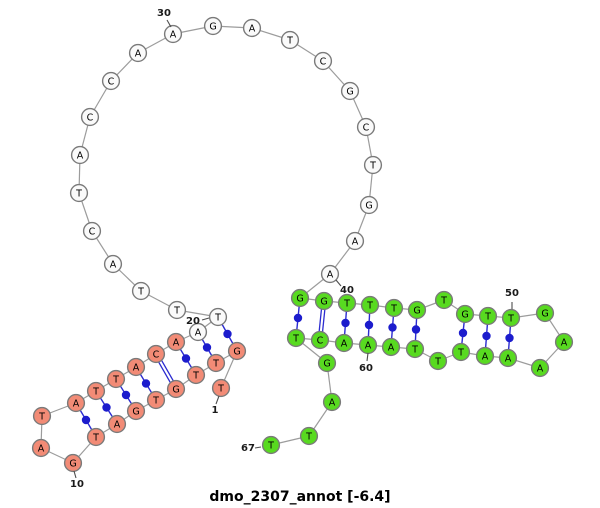  What do you see at coordinates (512, 293) in the screenshot?
I see `position-label: 50` at bounding box center [512, 293].